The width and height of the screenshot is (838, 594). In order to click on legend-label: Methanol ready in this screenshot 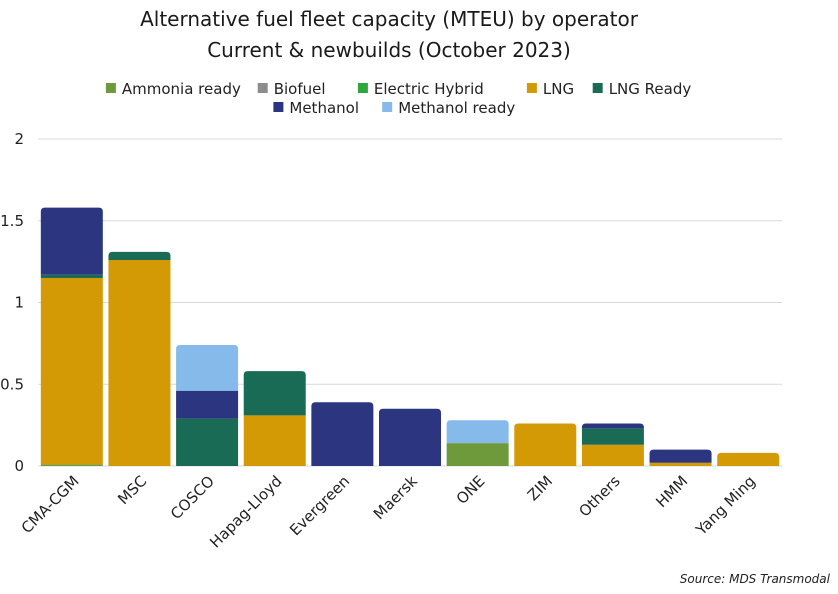, I will do `click(456, 108)`.